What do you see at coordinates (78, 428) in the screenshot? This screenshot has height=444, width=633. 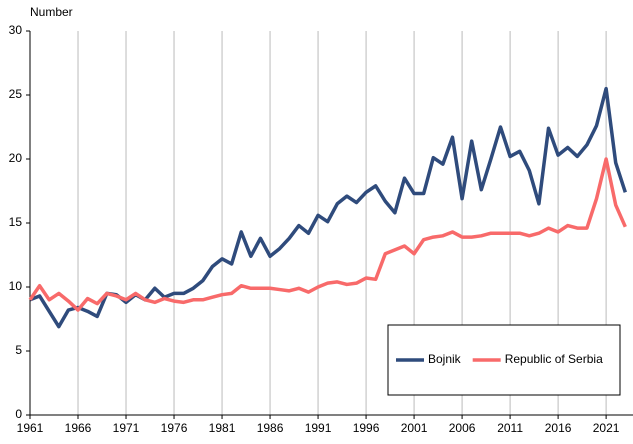 I see `x-tick-label: 1966` at bounding box center [78, 428].